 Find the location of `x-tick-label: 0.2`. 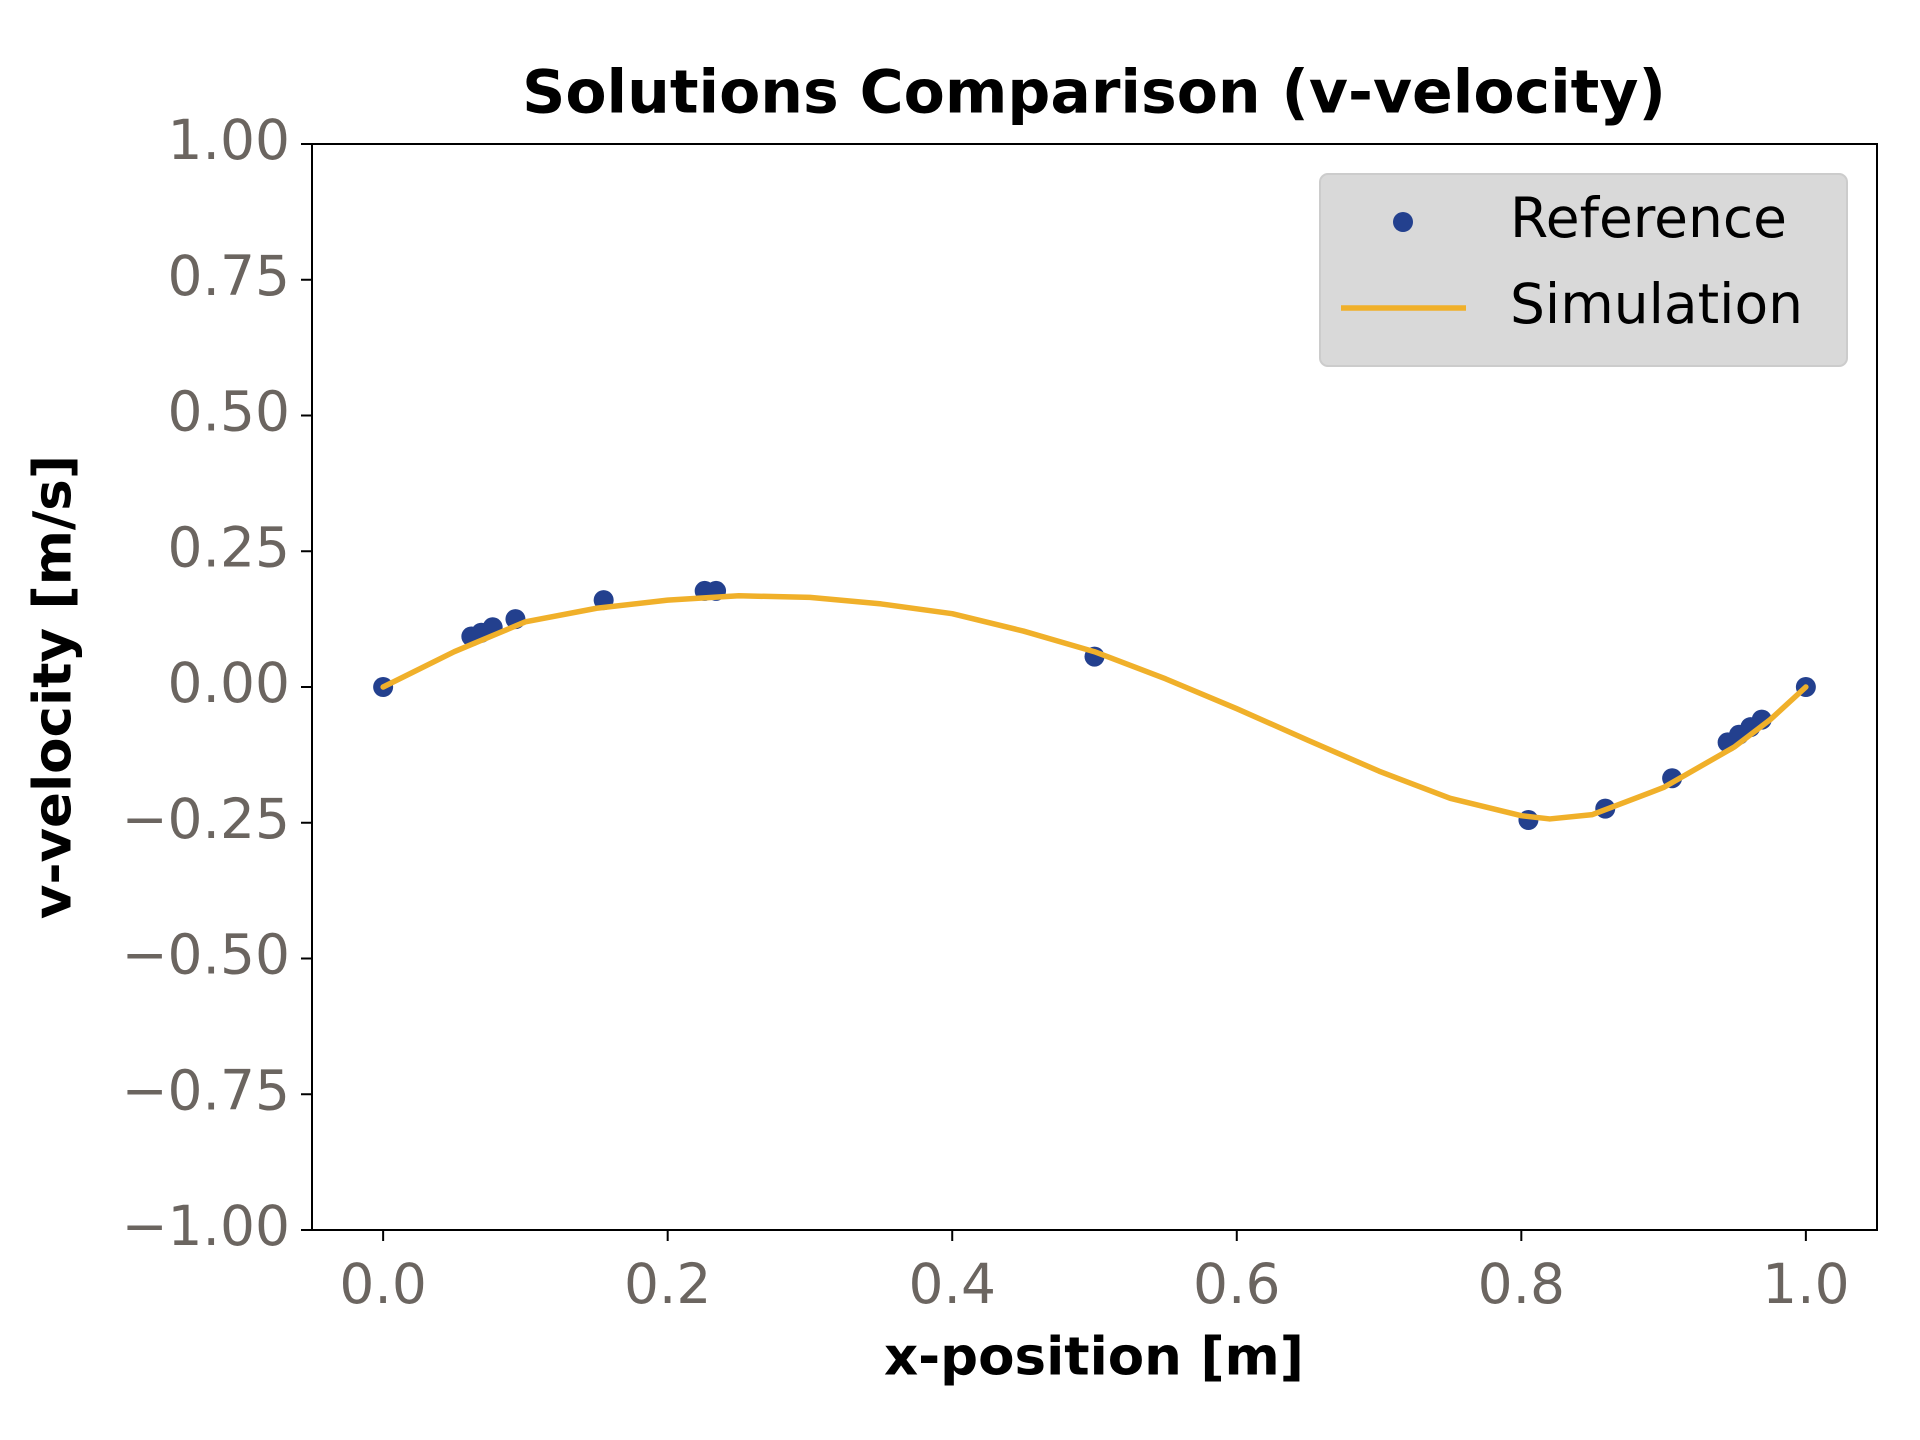

x-tick-label: 0.2 is located at coordinates (667, 1284).